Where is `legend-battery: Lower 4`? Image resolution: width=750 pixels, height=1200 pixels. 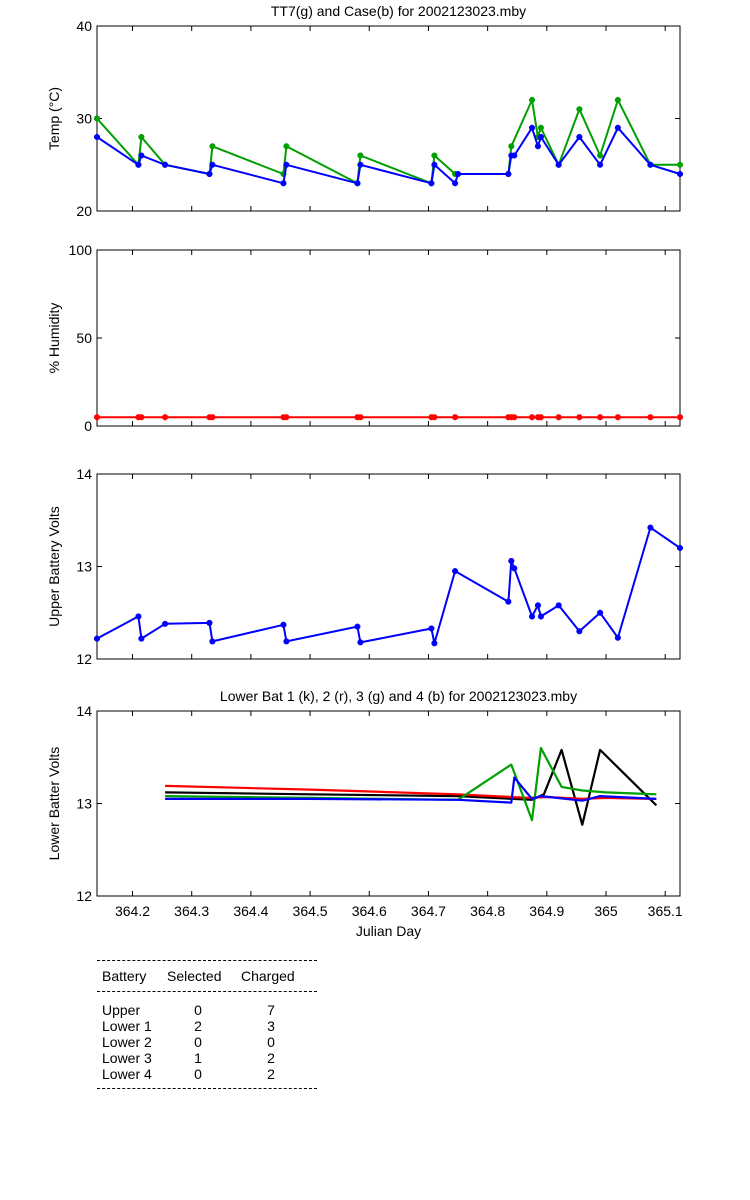 legend-battery: Lower 4 is located at coordinates (127, 1074).